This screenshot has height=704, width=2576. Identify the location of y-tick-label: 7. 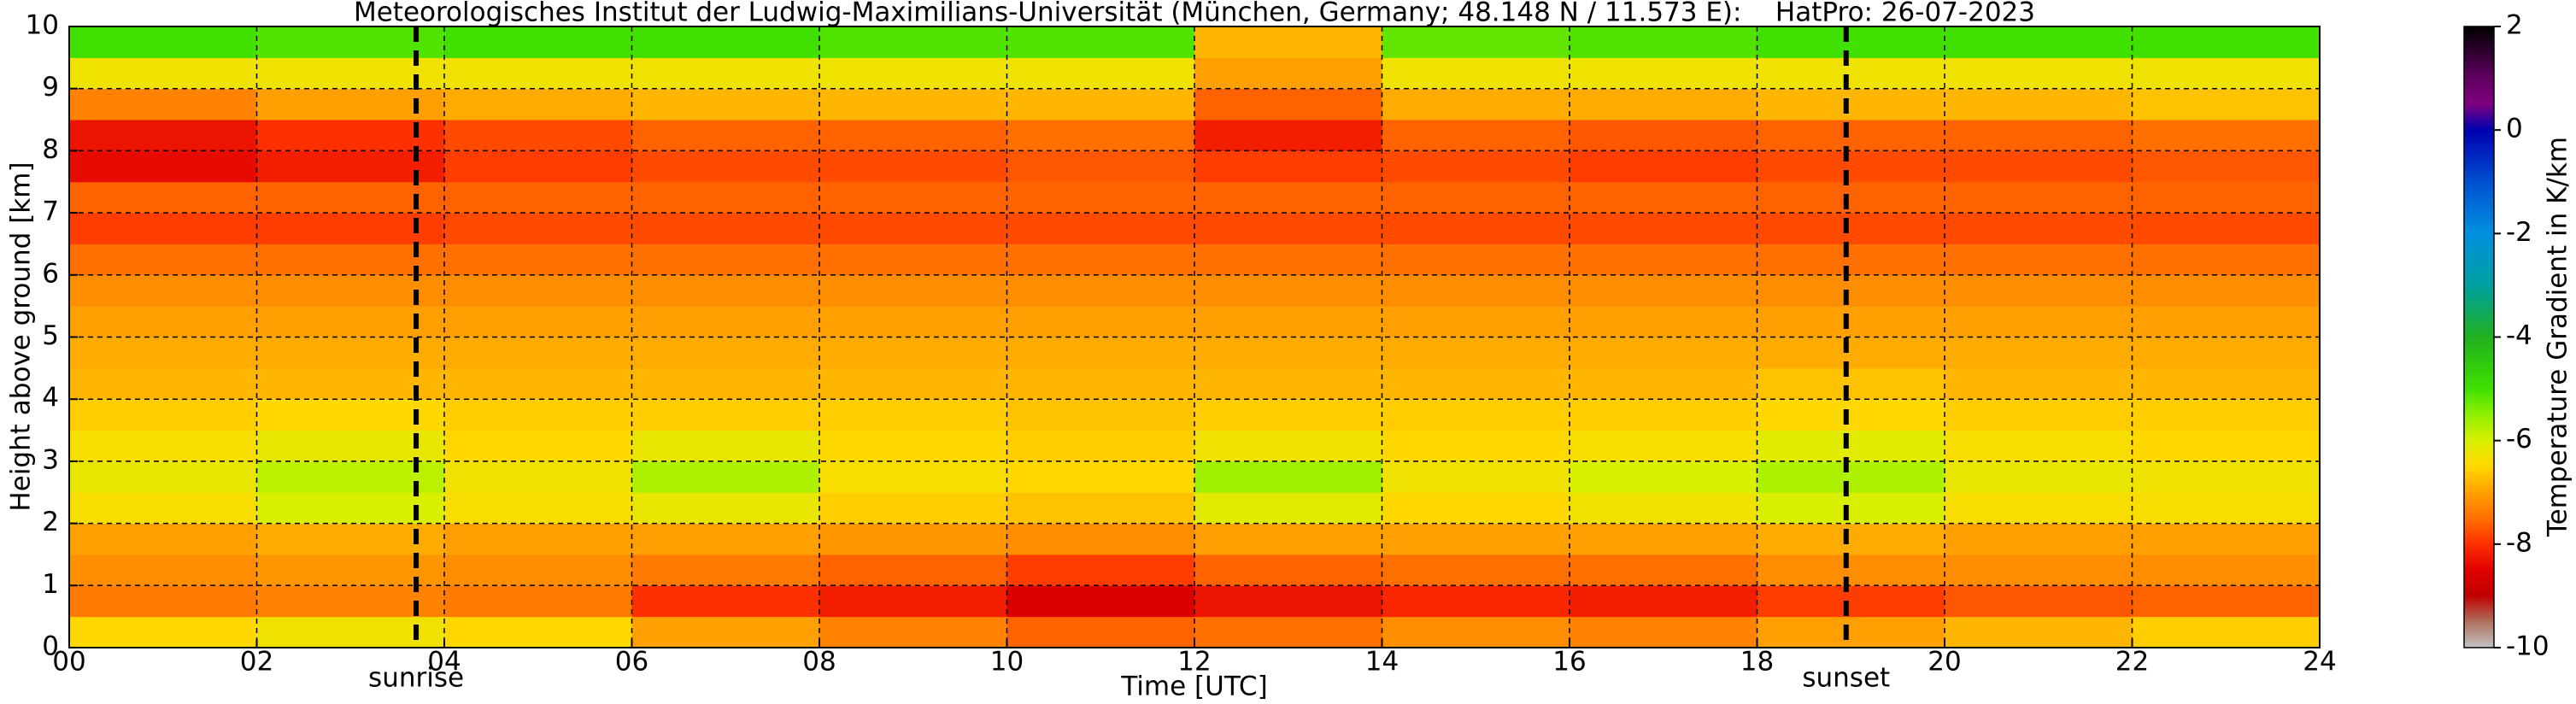
(50, 212).